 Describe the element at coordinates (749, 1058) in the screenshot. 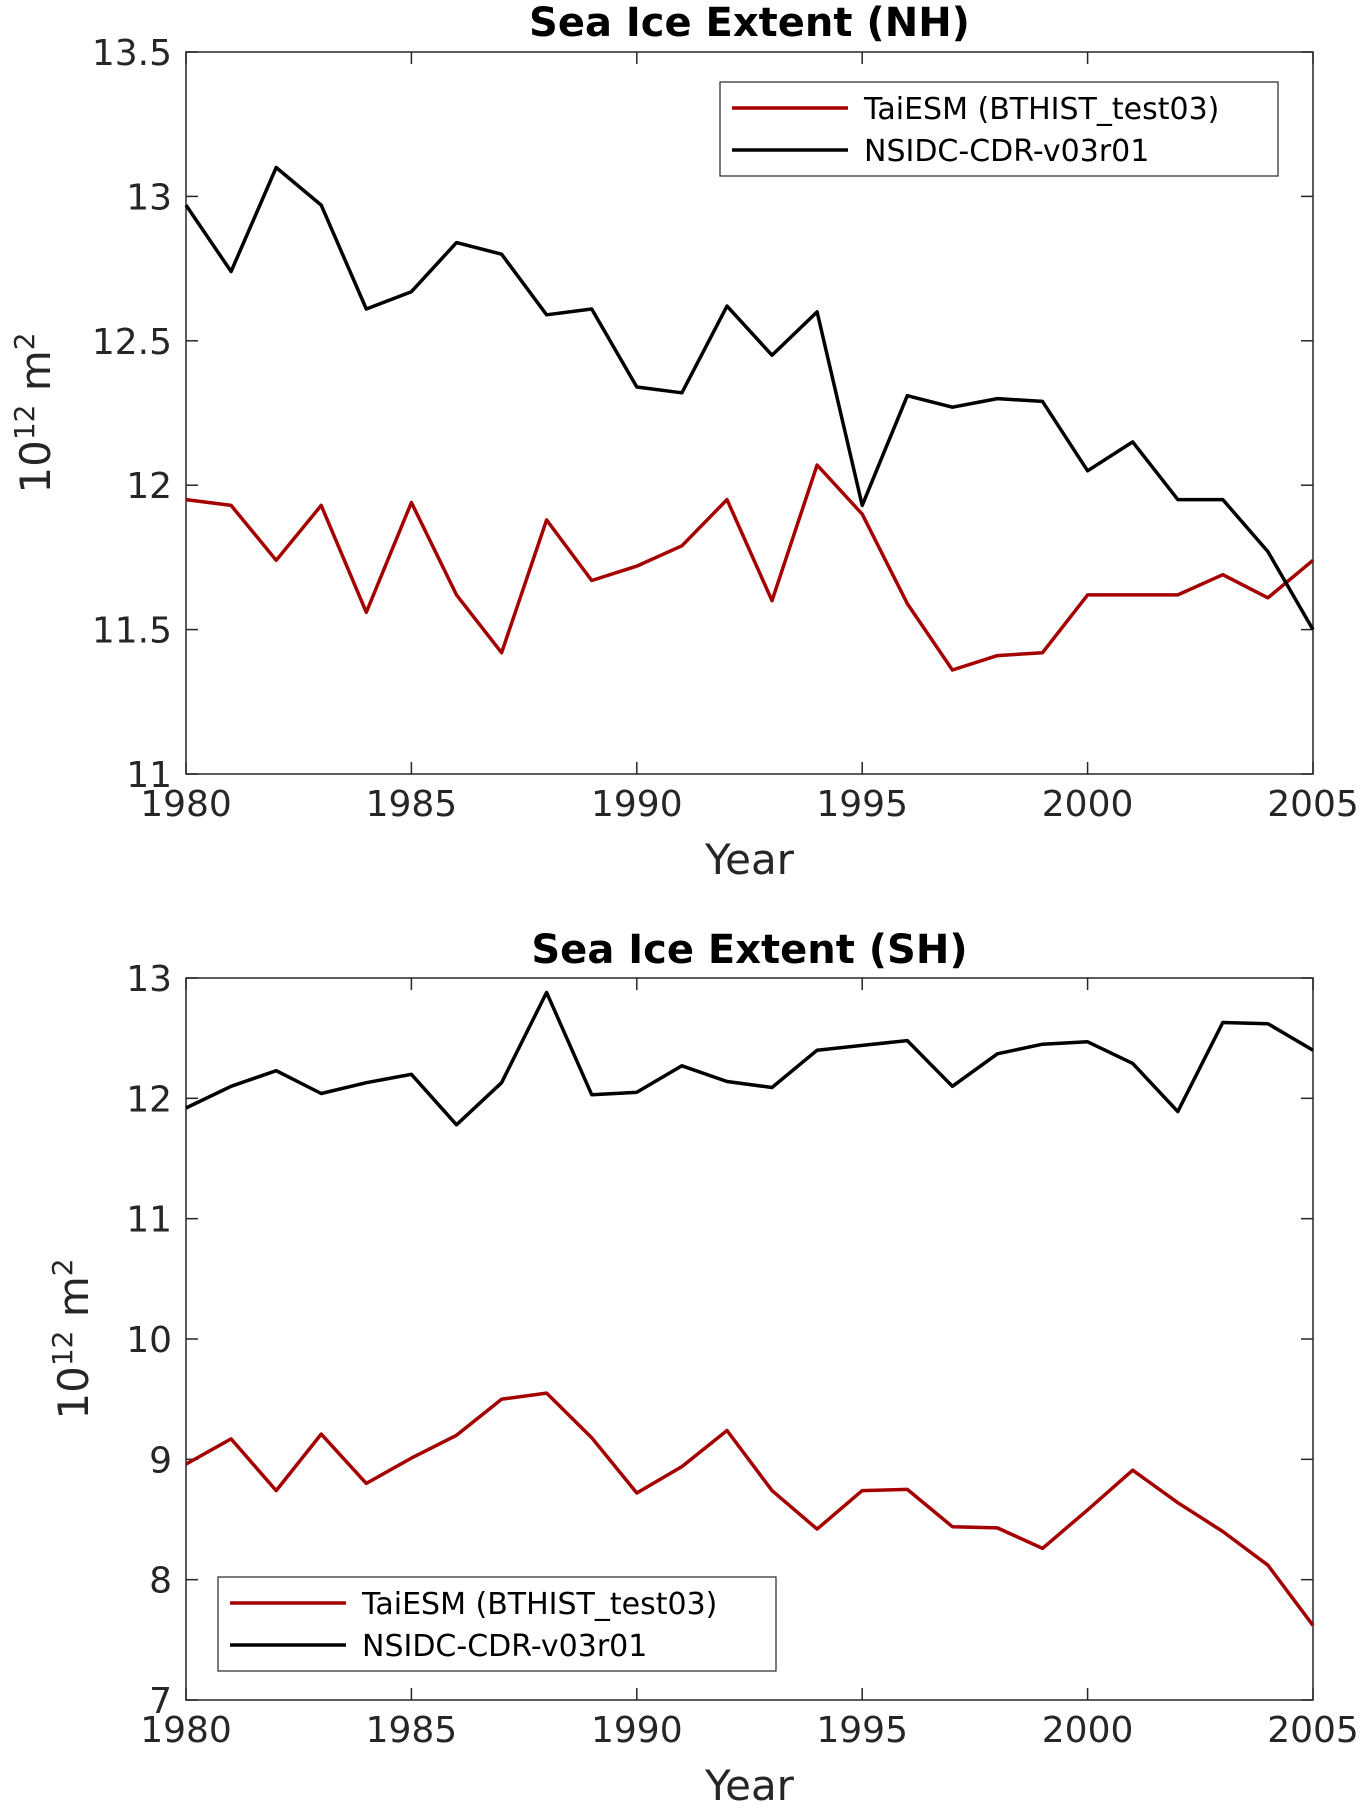

I see `series-line-nsidc` at that location.